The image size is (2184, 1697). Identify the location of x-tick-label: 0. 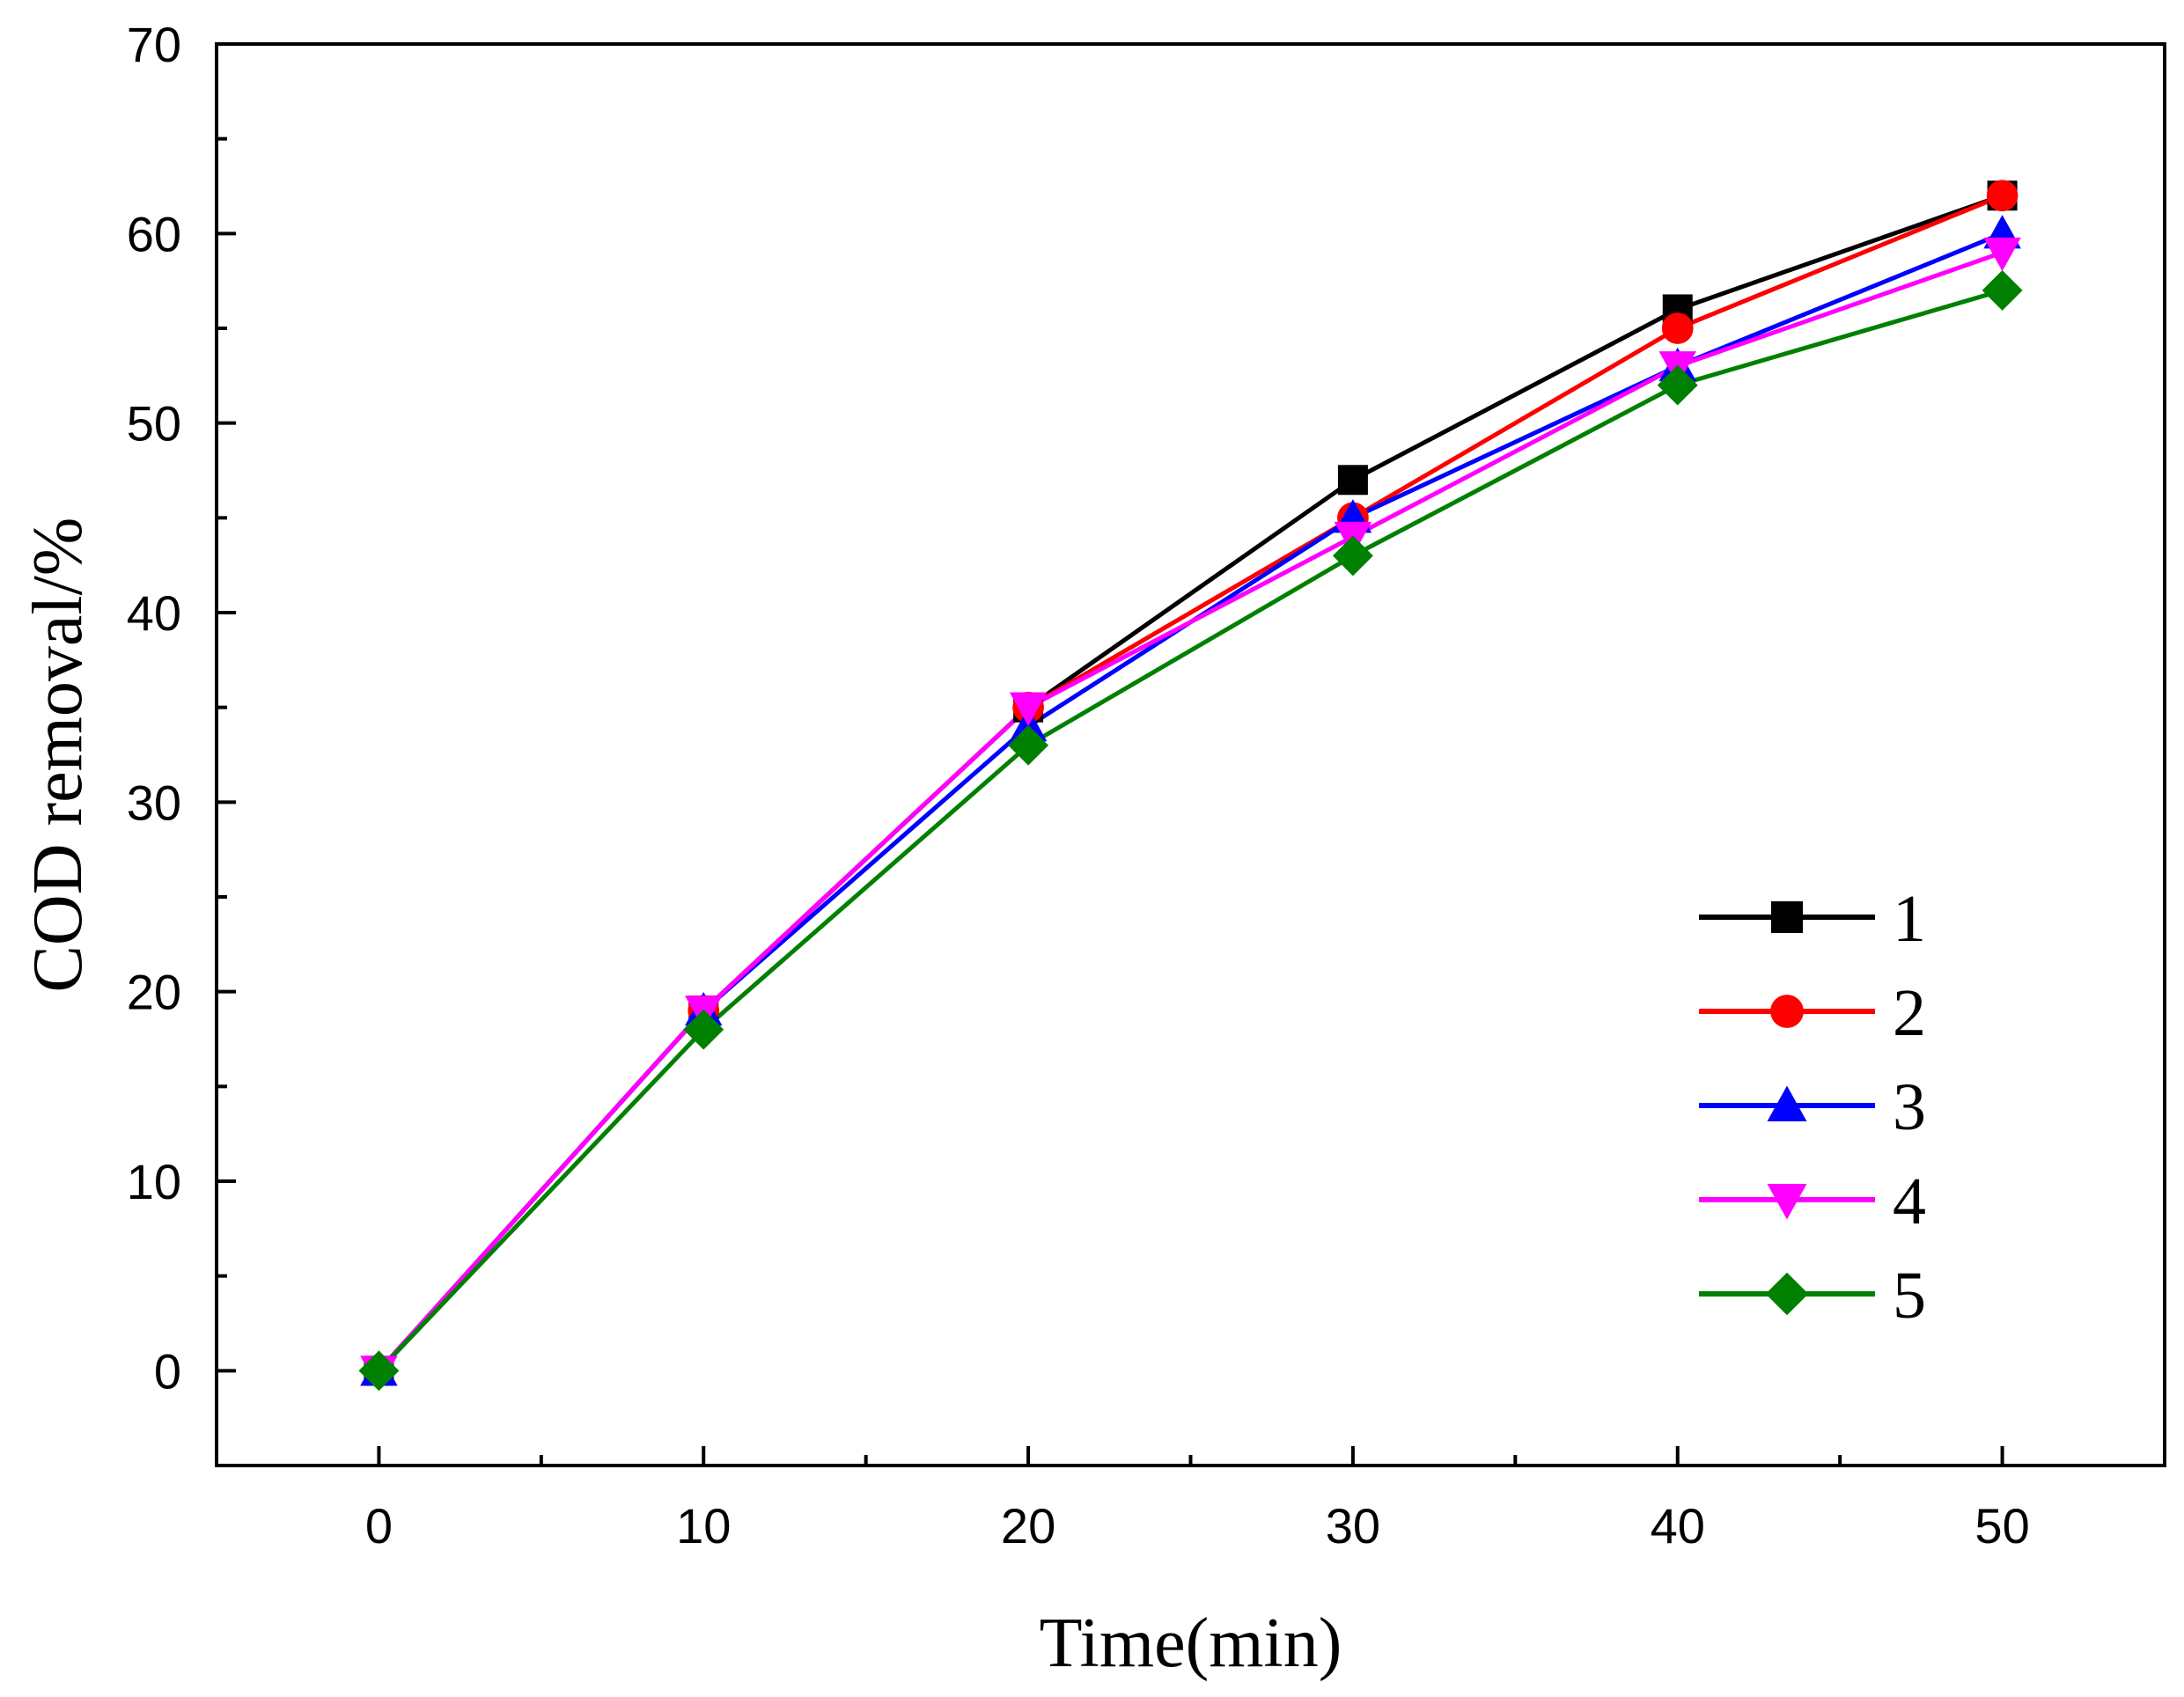
(379, 1526).